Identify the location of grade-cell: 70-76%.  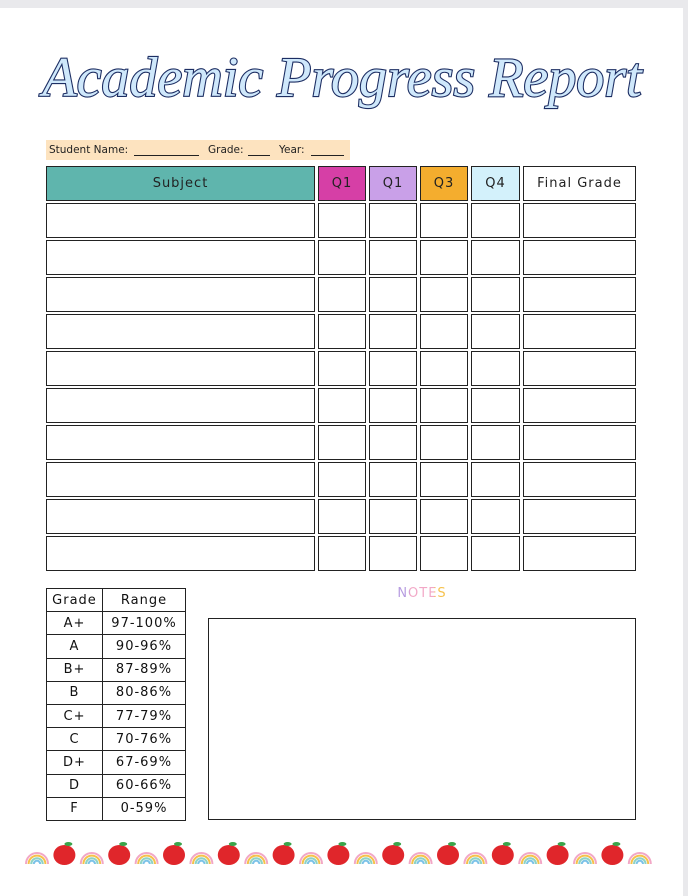
(144, 739).